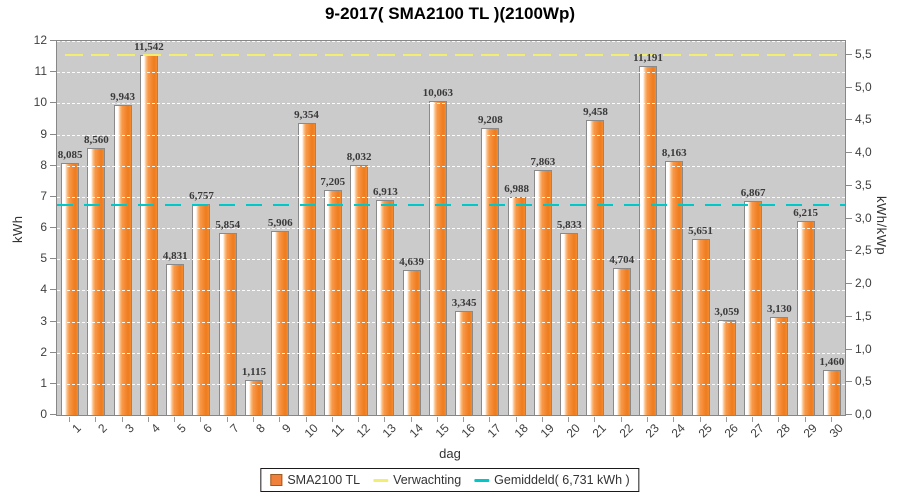 The height and width of the screenshot is (500, 900). I want to click on right-axis-tick-label: 2,0, so click(863, 283).